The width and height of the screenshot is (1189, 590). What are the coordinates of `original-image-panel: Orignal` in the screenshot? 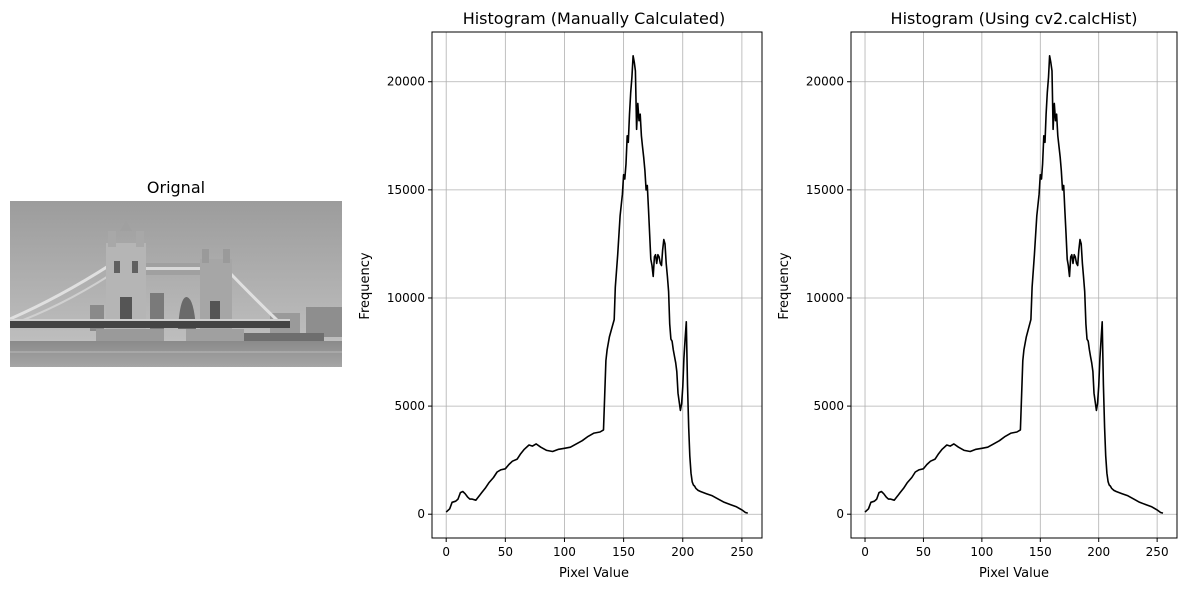 It's located at (176, 272).